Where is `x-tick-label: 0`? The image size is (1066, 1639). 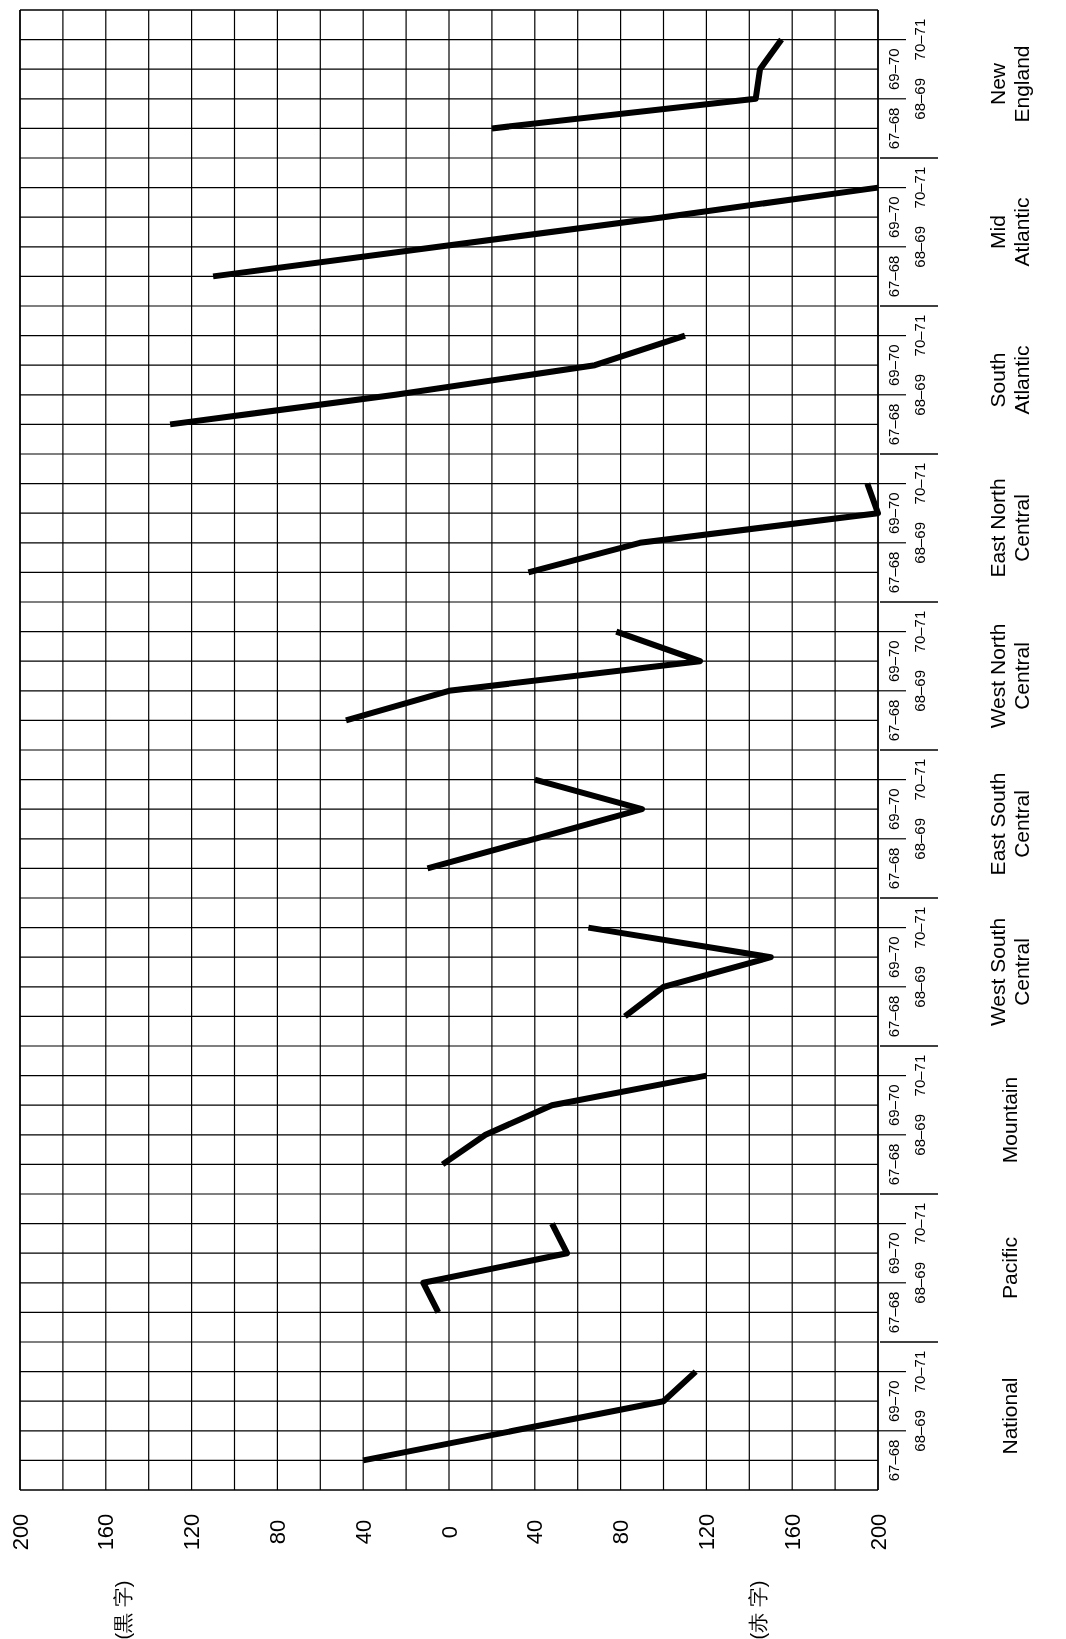
x-tick-label: 0 is located at coordinates (449, 1532).